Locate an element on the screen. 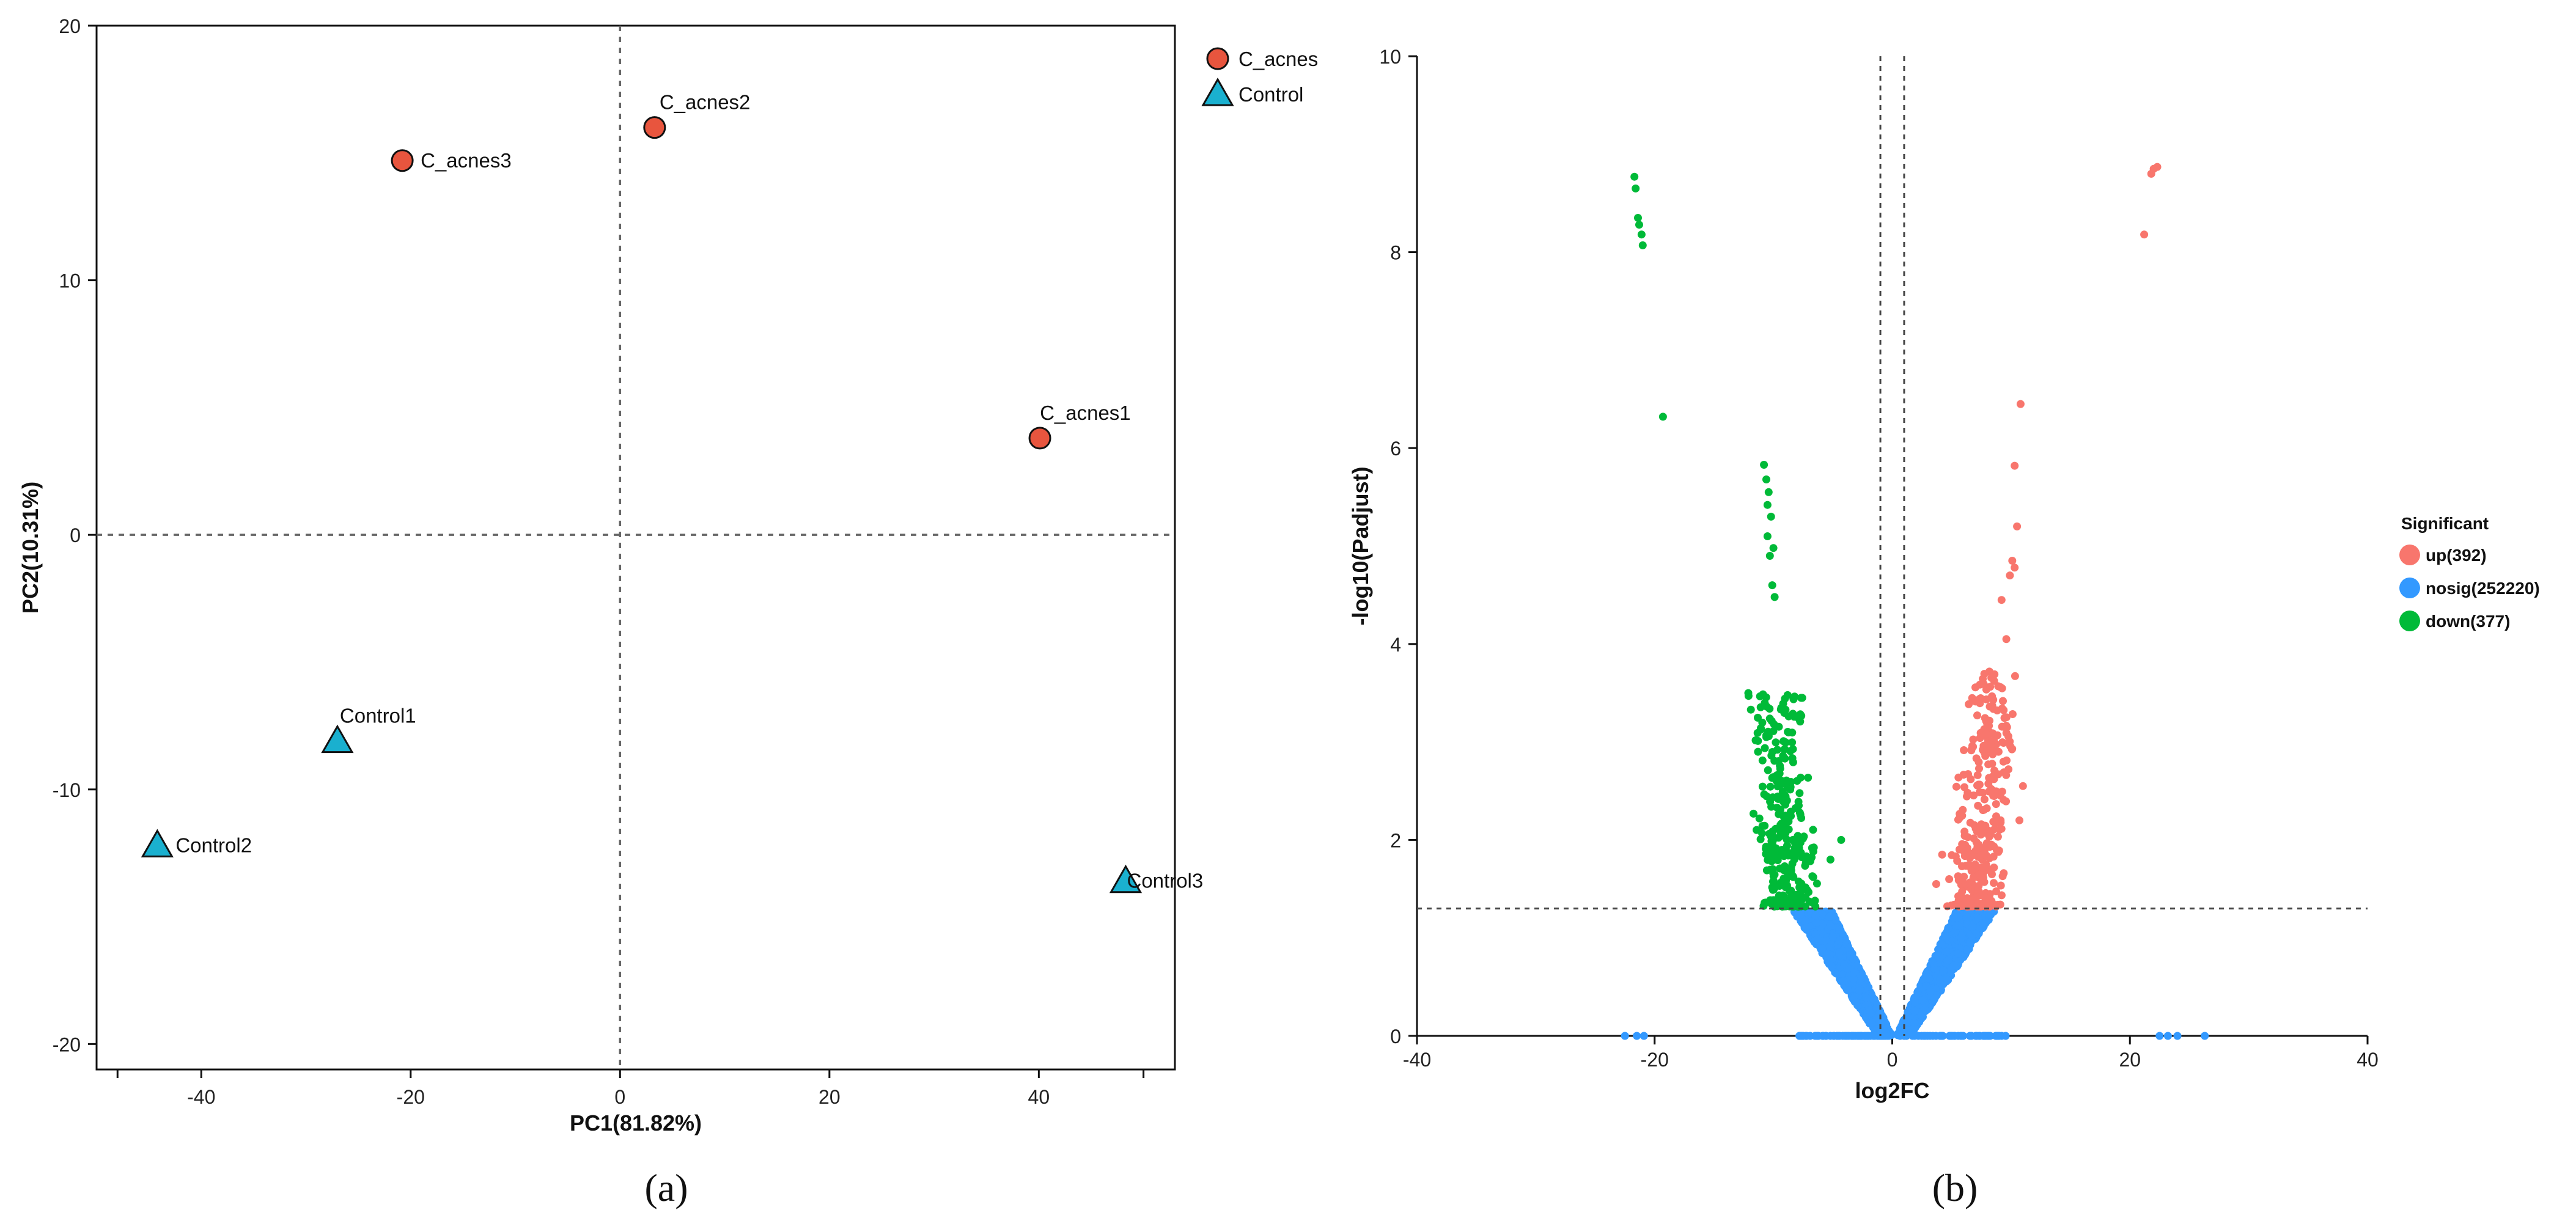 Image resolution: width=2576 pixels, height=1229 pixels. legend-label: down(377) is located at coordinates (2468, 621).